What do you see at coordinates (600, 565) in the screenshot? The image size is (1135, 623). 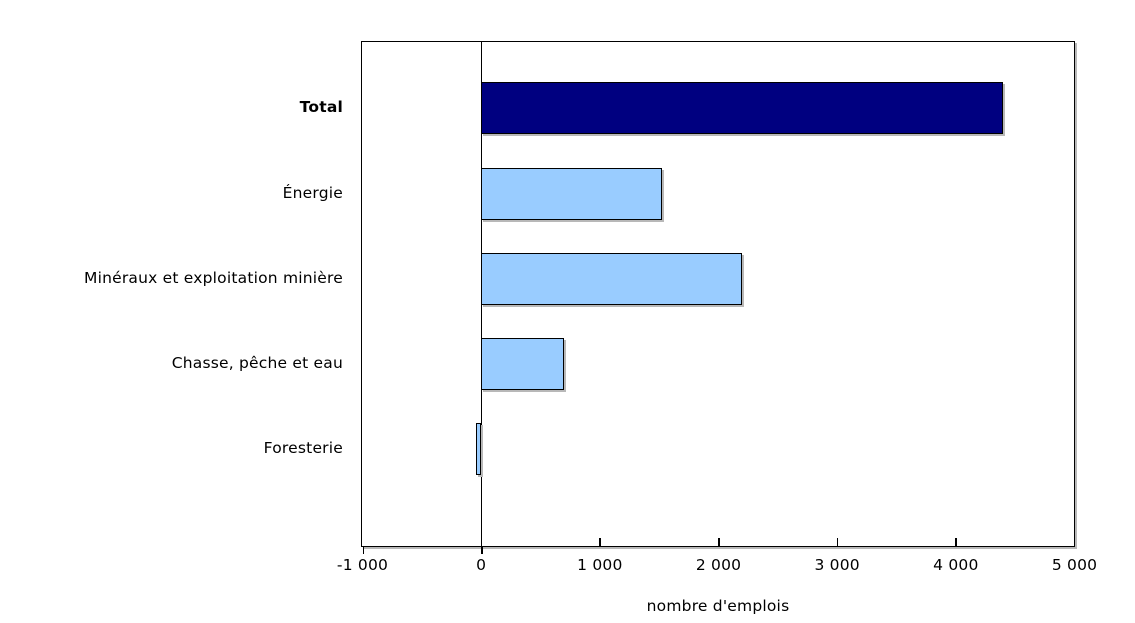 I see `x-tick-label: 1 000` at bounding box center [600, 565].